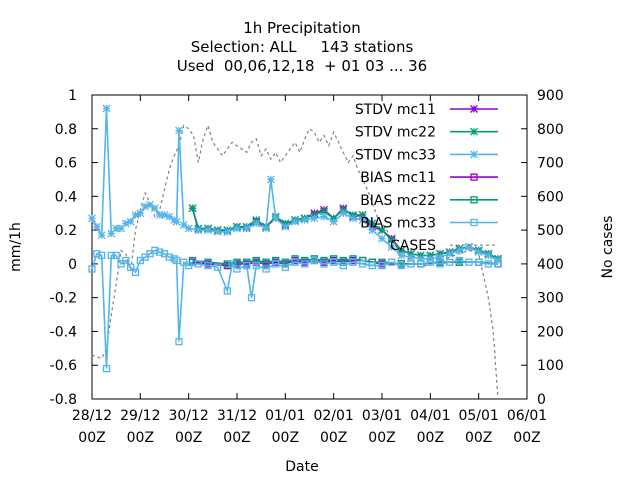  What do you see at coordinates (426, 155) in the screenshot?
I see `legend-entry: STDV mc33` at bounding box center [426, 155].